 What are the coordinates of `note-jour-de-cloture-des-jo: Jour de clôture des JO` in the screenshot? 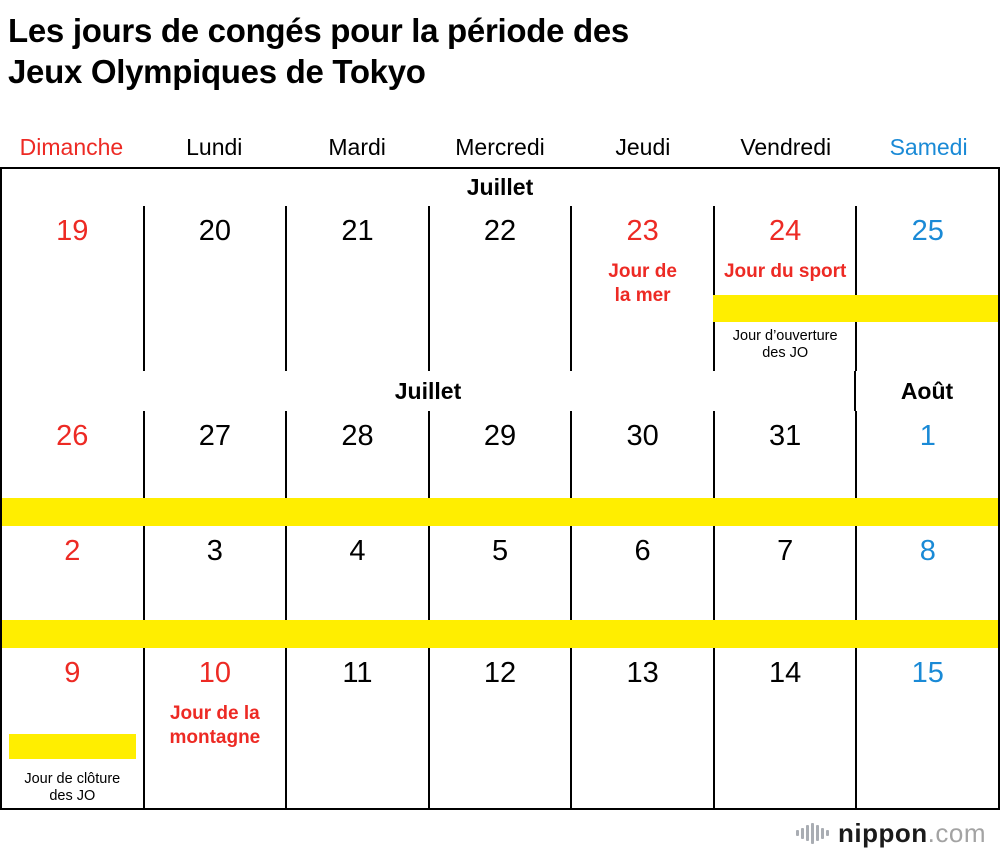 It's located at (72, 787).